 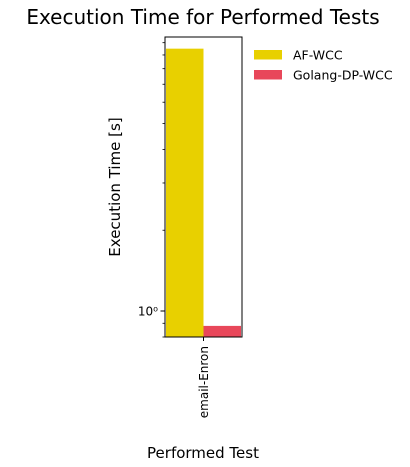 I want to click on y-axis: 10⁰, so click(x=151, y=190).